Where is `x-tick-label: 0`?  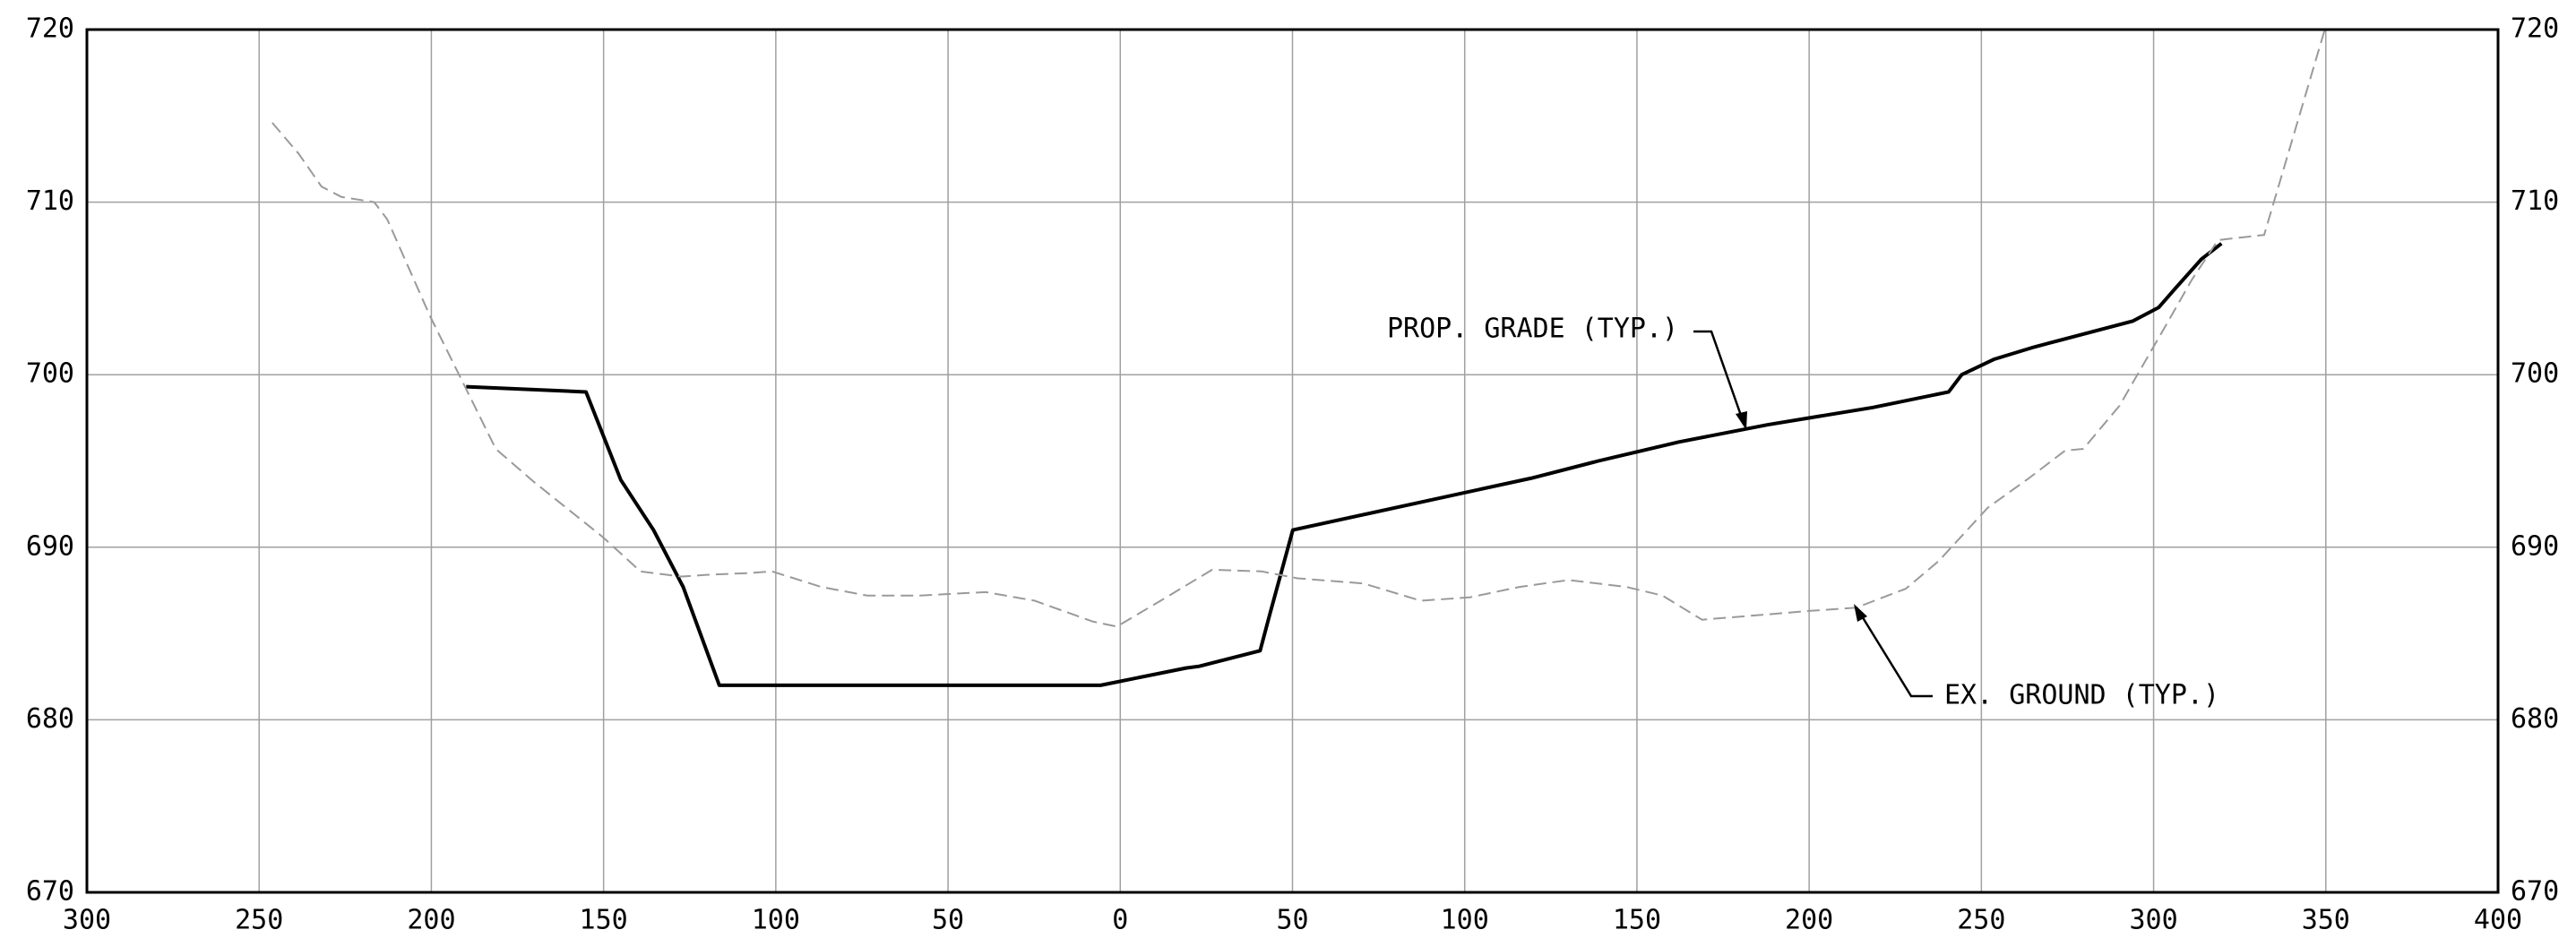
x-tick-label: 0 is located at coordinates (1120, 920).